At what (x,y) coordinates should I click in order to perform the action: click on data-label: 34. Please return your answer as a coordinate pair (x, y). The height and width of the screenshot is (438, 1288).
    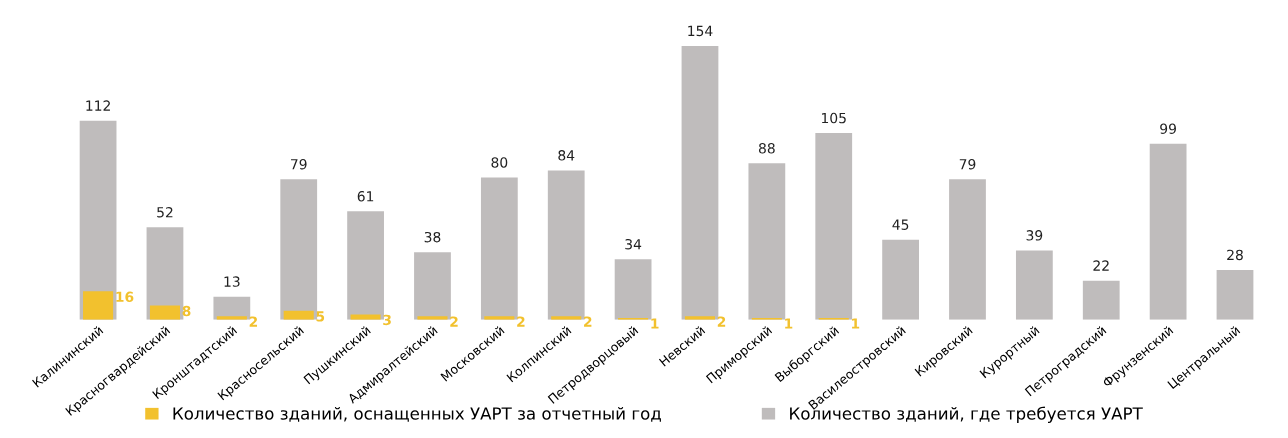
    Looking at the image, I should click on (633, 244).